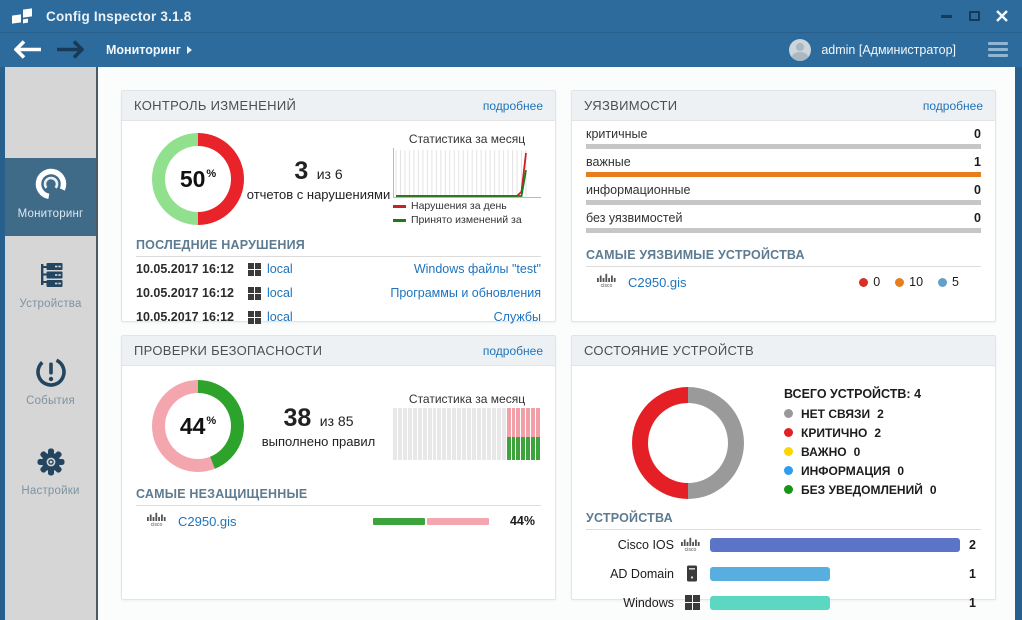 This screenshot has height=620, width=1022. What do you see at coordinates (860, 470) in the screenshot?
I see `legend-information: ИНФОРМАЦИЯ 0` at bounding box center [860, 470].